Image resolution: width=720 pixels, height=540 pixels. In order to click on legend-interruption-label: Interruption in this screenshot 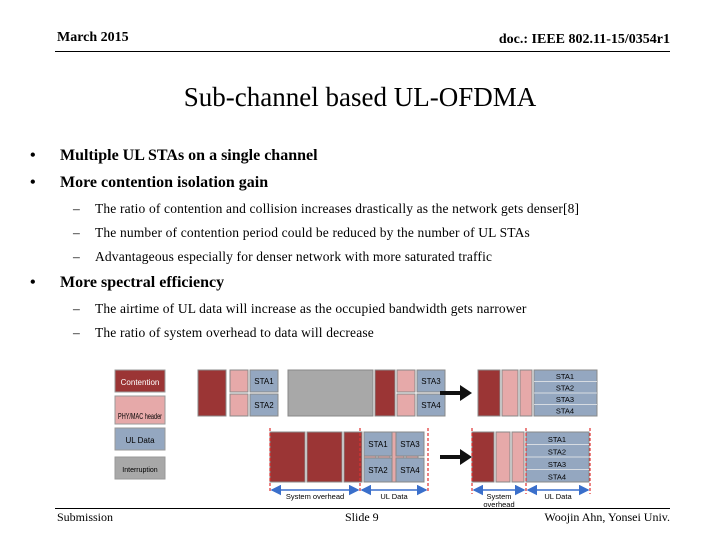, I will do `click(140, 470)`.